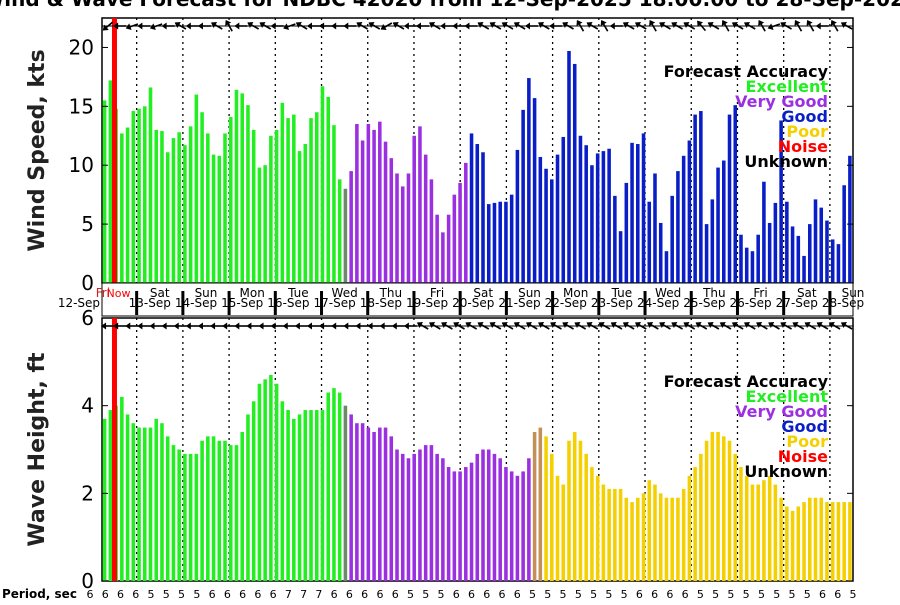  What do you see at coordinates (114, 449) in the screenshot?
I see `now-marker-line` at bounding box center [114, 449].